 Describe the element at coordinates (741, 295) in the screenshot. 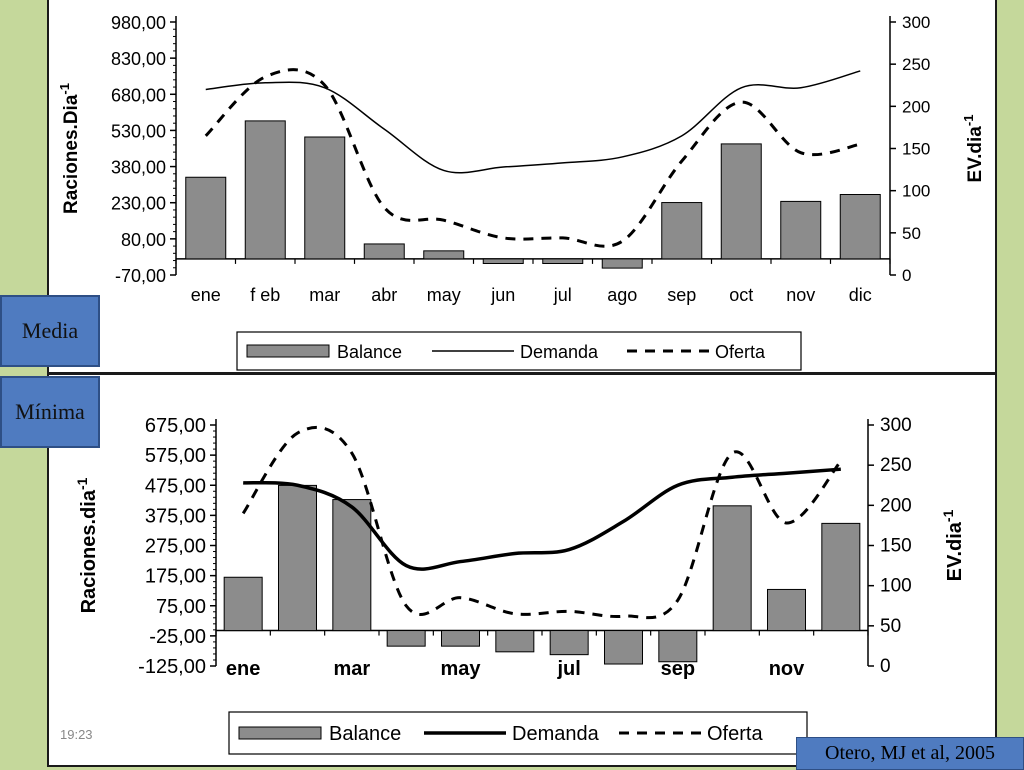

I see `x-tick-label: oct` at that location.